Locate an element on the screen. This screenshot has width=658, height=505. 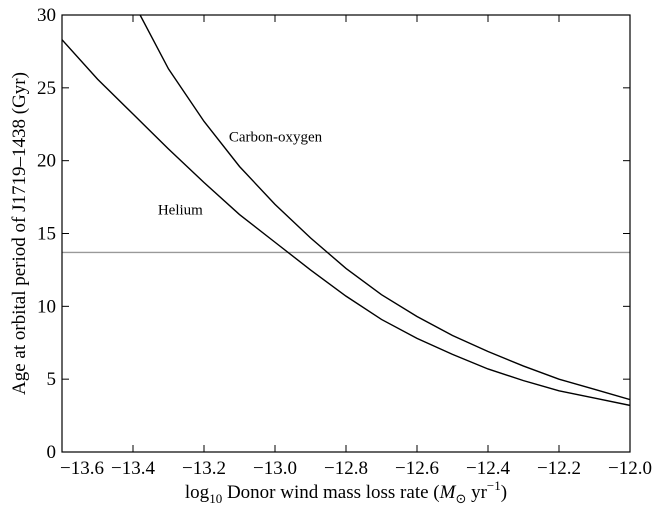
y-tick-label: 30 is located at coordinates (46, 15).